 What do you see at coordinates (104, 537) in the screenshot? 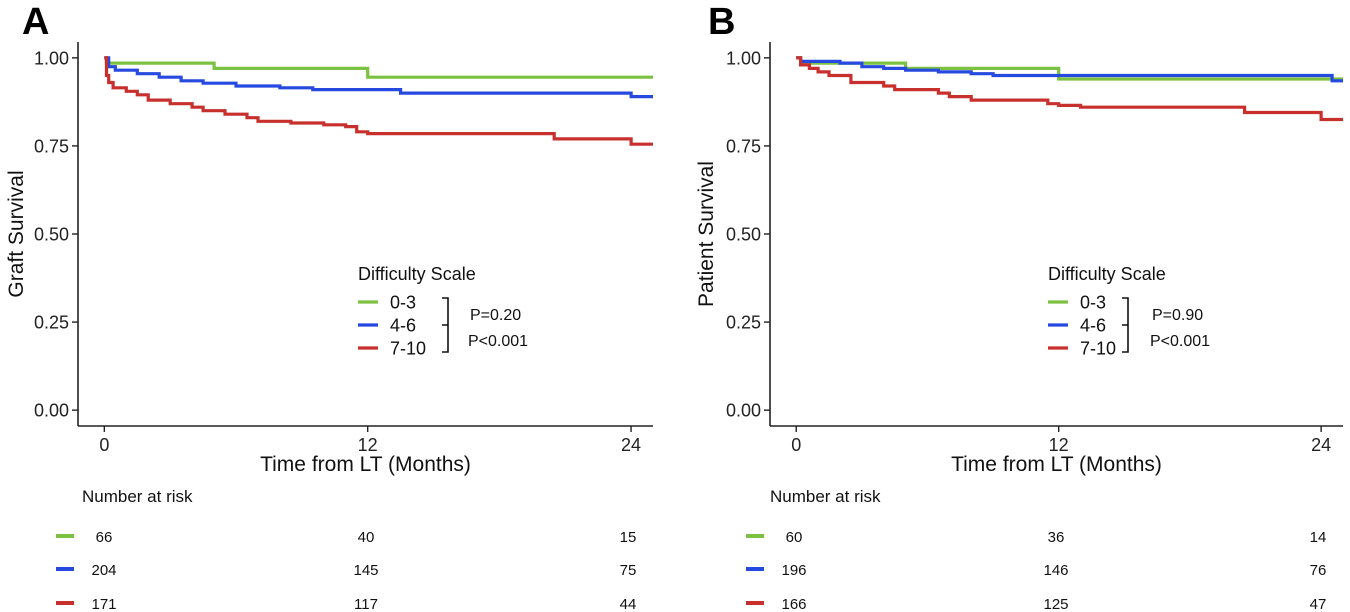
I see `risk-count: 66` at bounding box center [104, 537].